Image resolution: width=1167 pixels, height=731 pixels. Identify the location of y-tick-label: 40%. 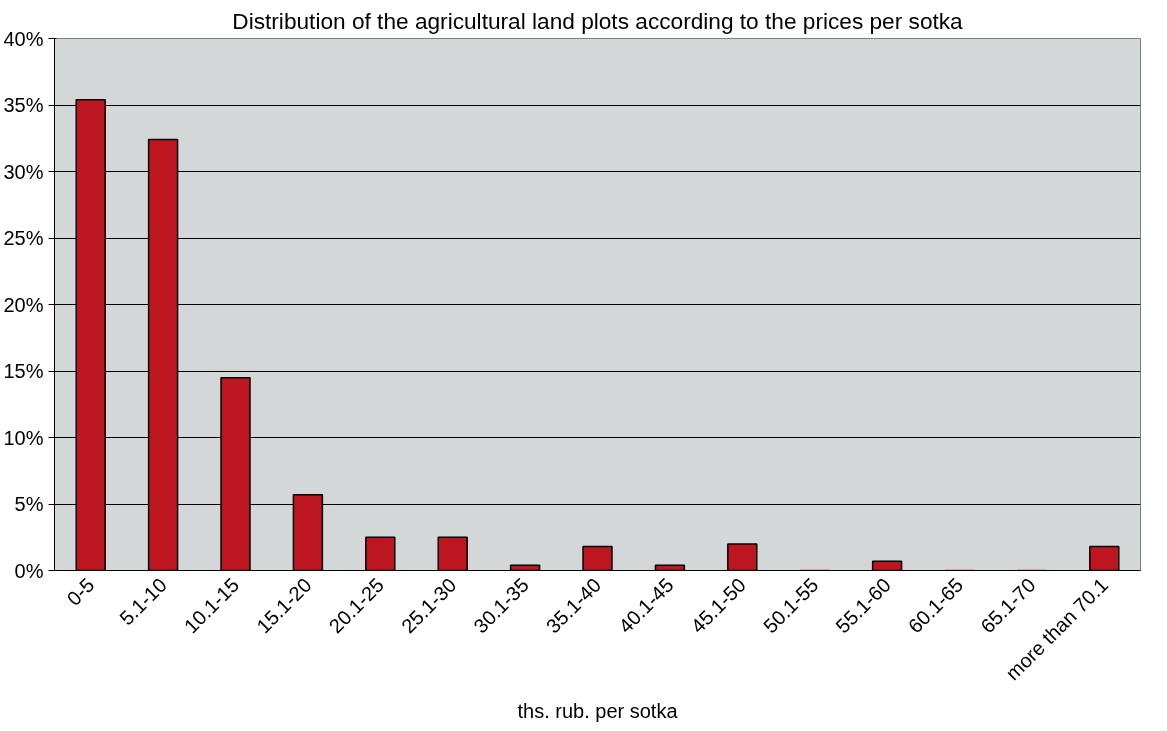
(23, 38).